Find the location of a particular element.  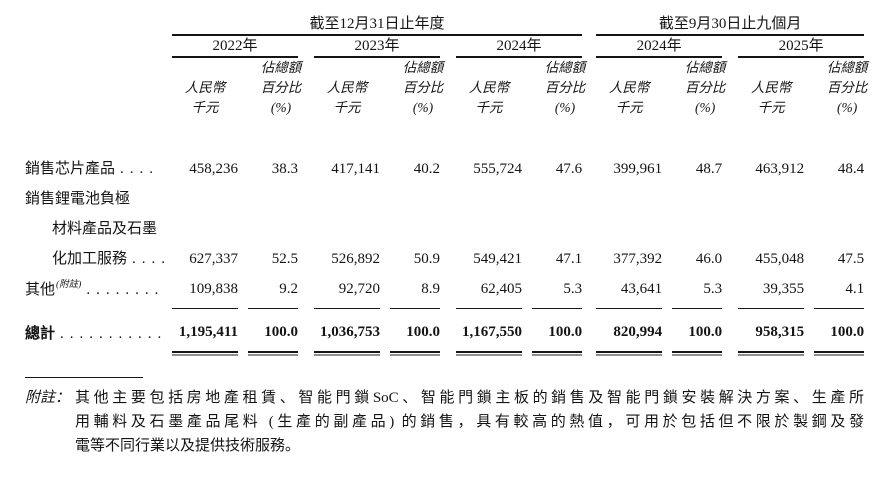

cell-value: 40.2 is located at coordinates (426, 169).